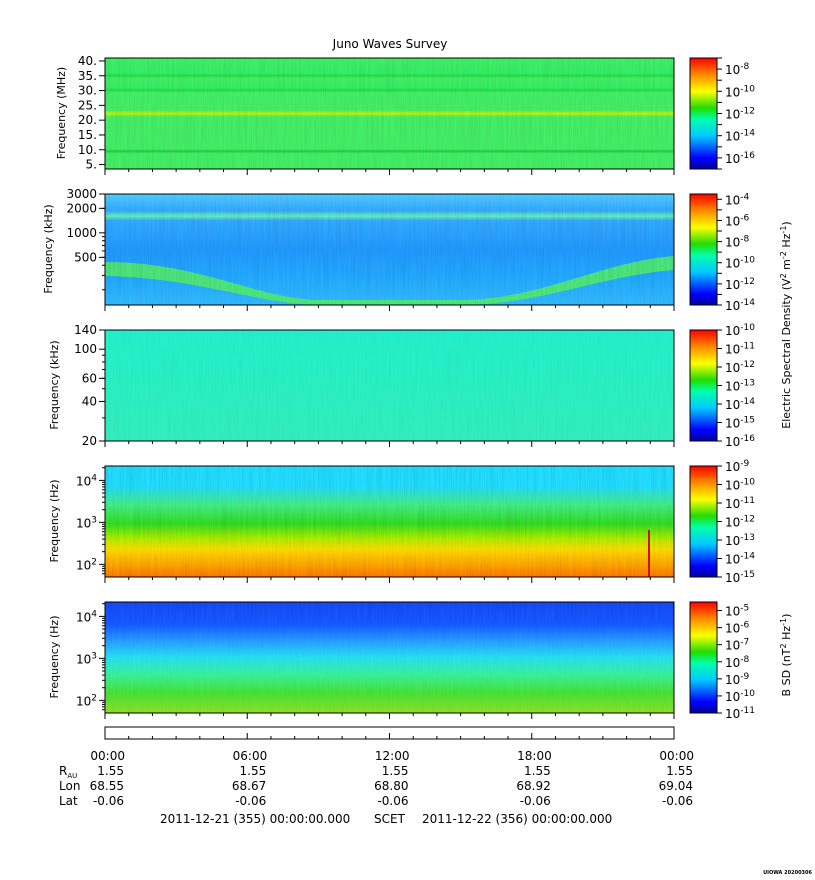 The width and height of the screenshot is (815, 880). I want to click on spectrogram-3-texture, so click(389, 385).